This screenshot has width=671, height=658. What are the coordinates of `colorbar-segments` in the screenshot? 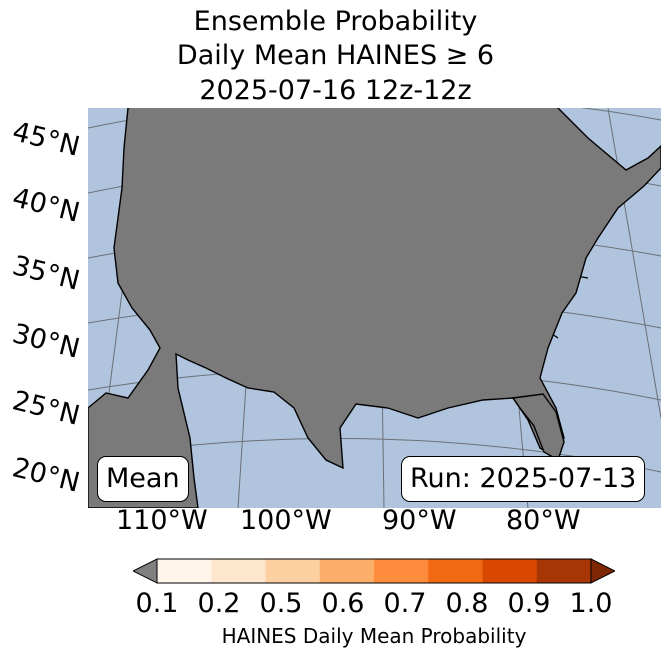 It's located at (374, 571).